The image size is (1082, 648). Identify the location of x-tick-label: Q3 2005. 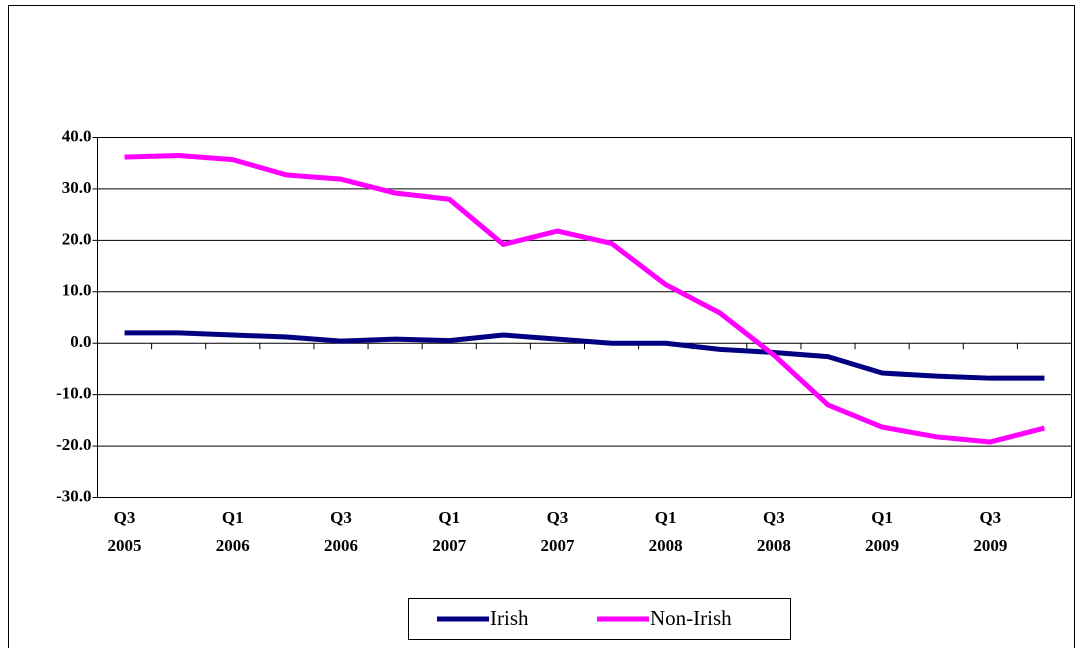
(124, 531).